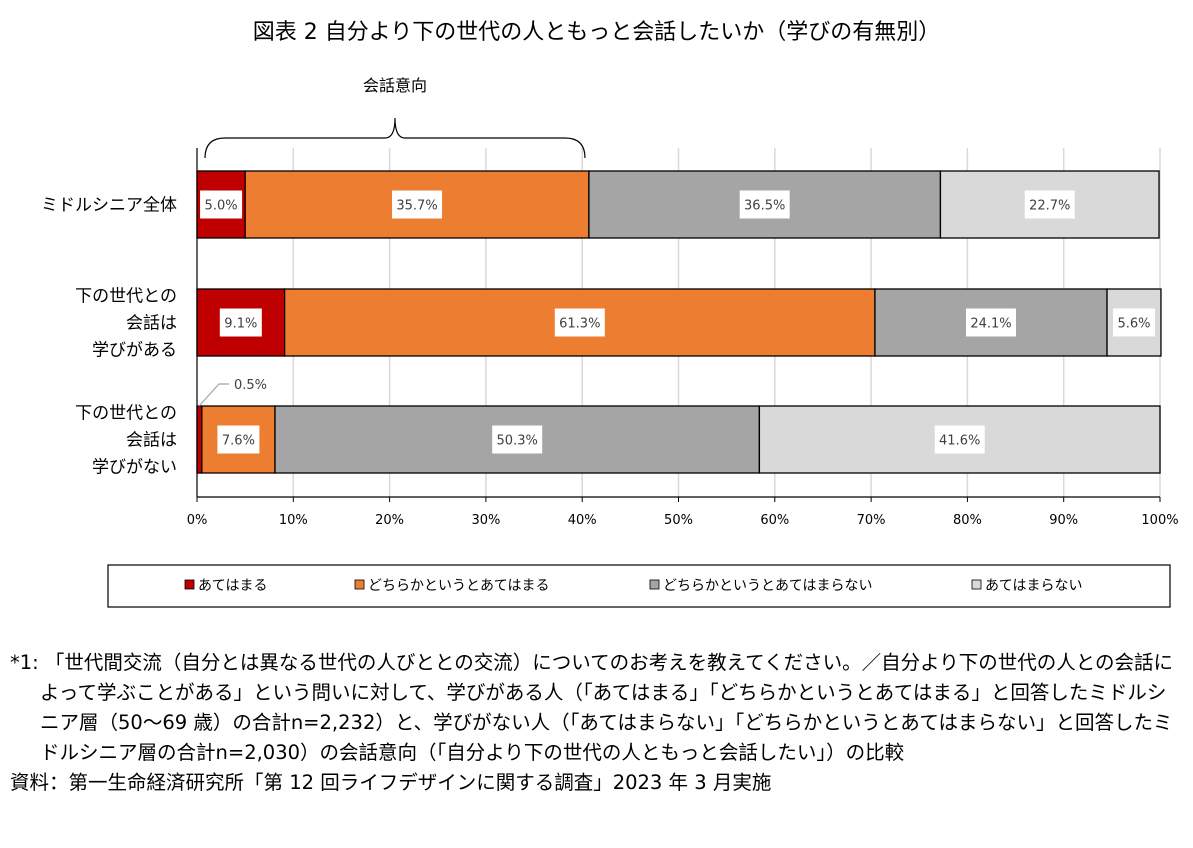 The width and height of the screenshot is (1193, 848). Describe the element at coordinates (485, 520) in the screenshot. I see `x-tick-label: 30%` at that location.